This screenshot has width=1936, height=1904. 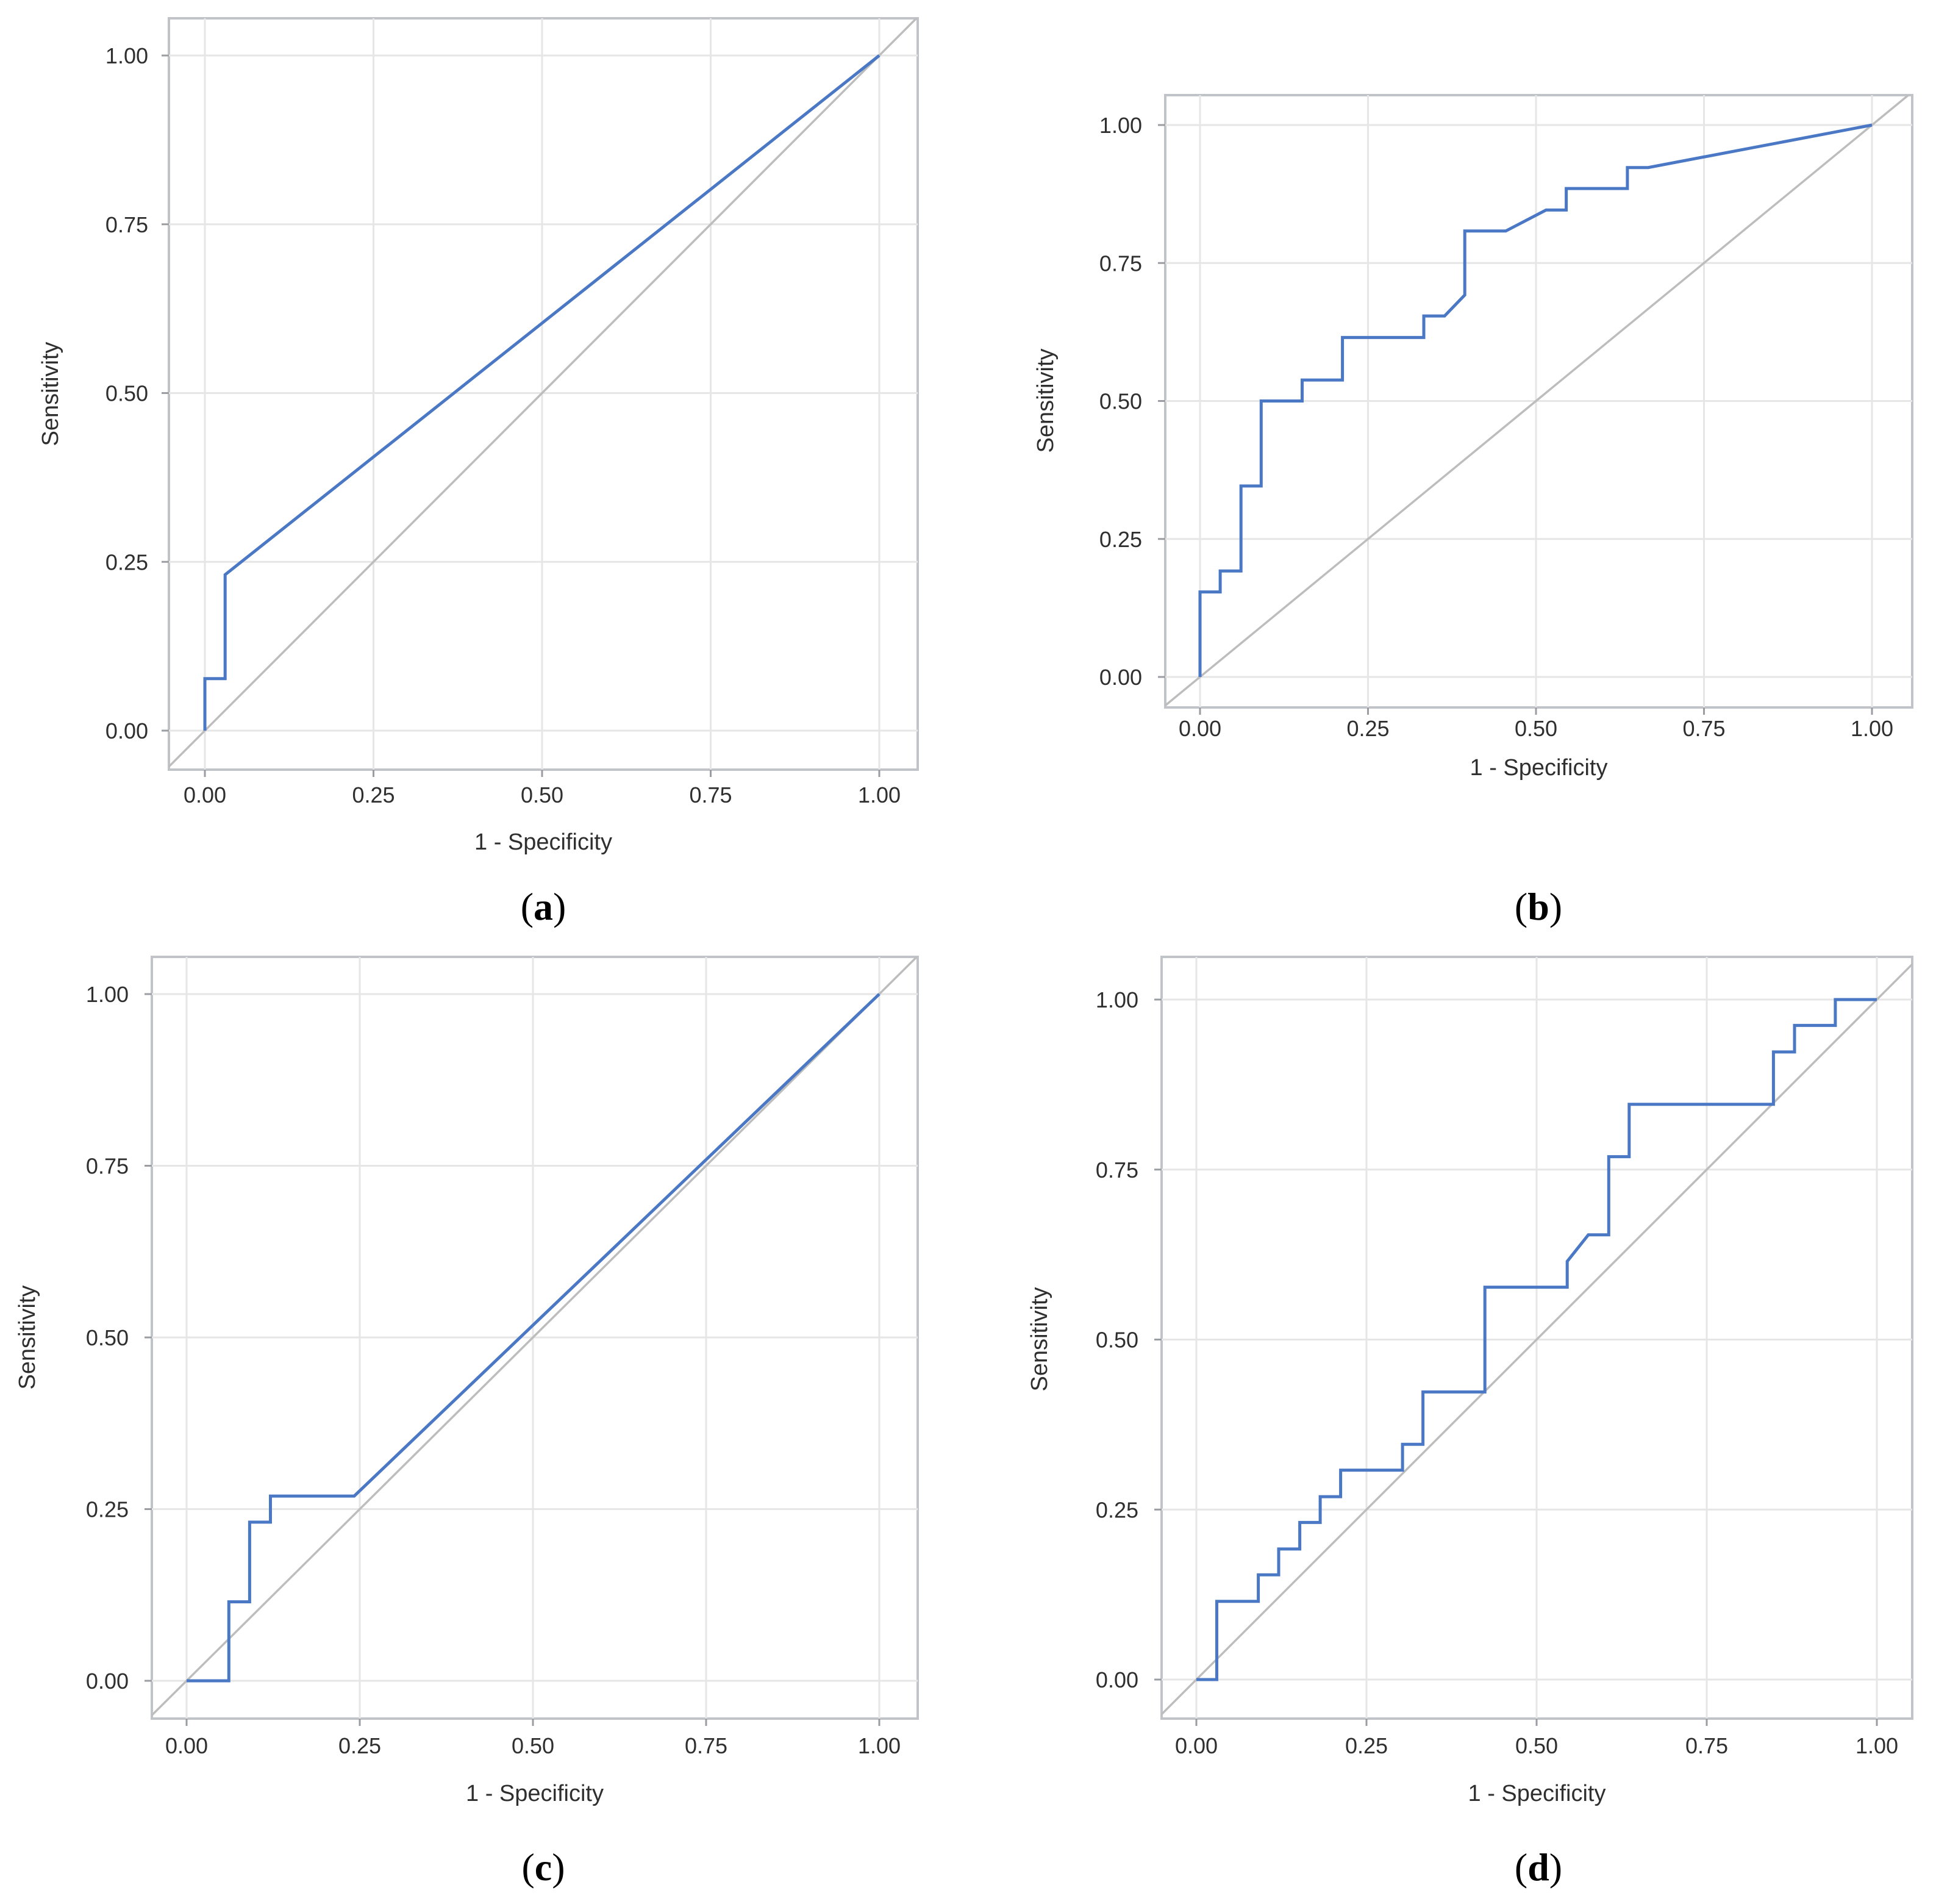 I want to click on panel-label: (a), so click(x=543, y=906).